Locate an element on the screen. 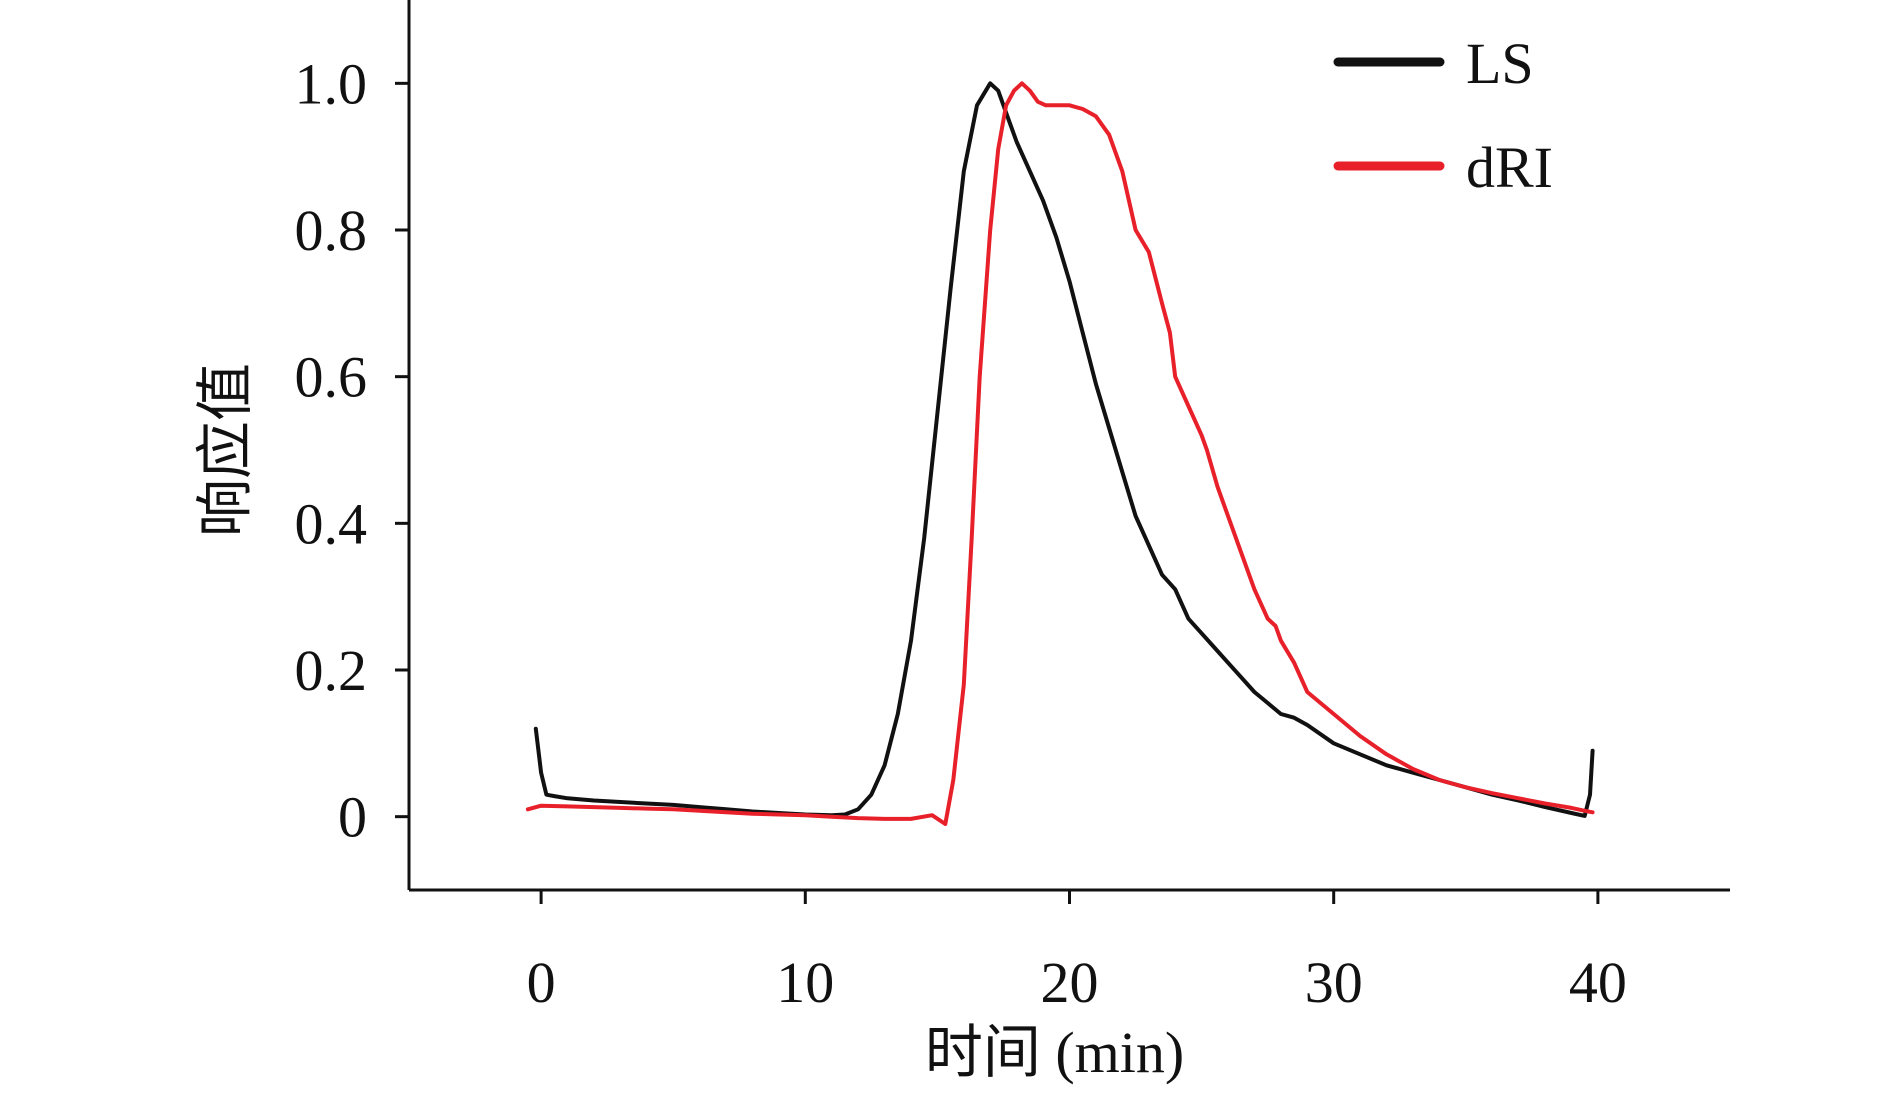  x-tick-label: 10 is located at coordinates (805, 982).